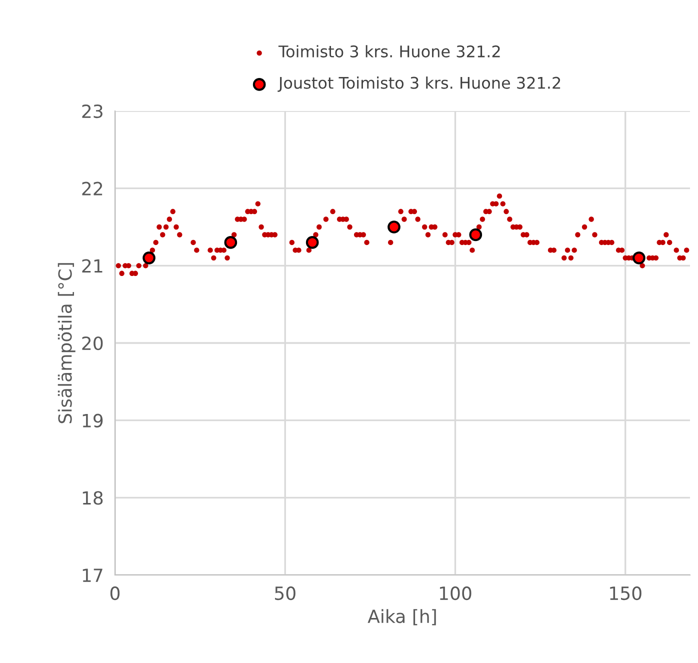 The height and width of the screenshot is (663, 698). I want to click on y-tick-label: 20, so click(92, 343).